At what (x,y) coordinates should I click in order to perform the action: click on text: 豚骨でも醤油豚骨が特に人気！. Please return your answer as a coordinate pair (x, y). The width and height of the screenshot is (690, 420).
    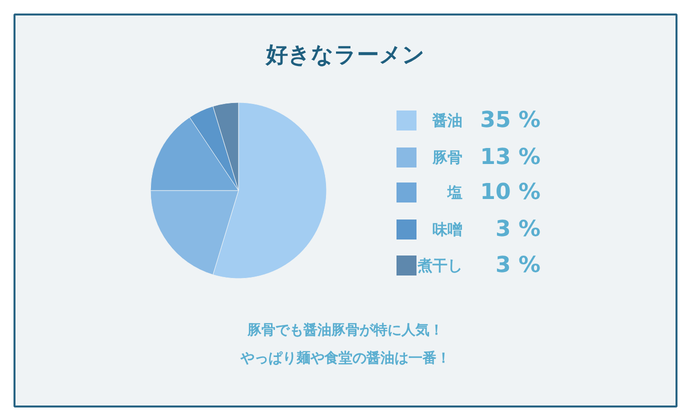
    Looking at the image, I should click on (345, 330).